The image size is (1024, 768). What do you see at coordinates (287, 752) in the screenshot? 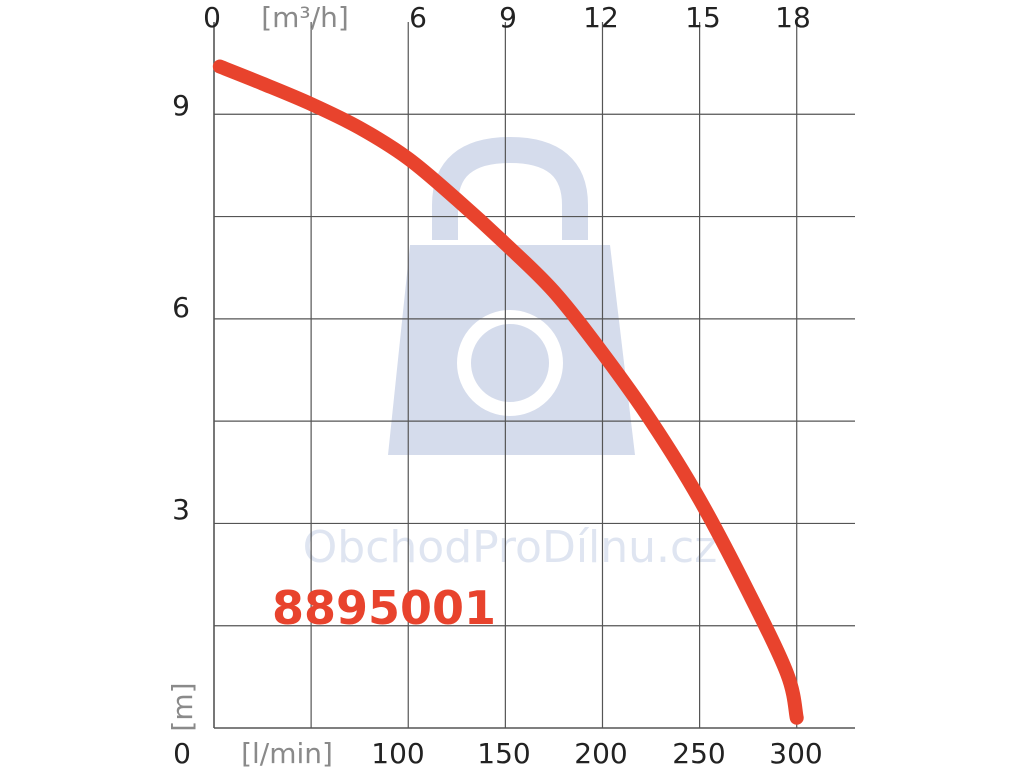
I see `x-bottom-unit-label: [l/min]` at bounding box center [287, 752].